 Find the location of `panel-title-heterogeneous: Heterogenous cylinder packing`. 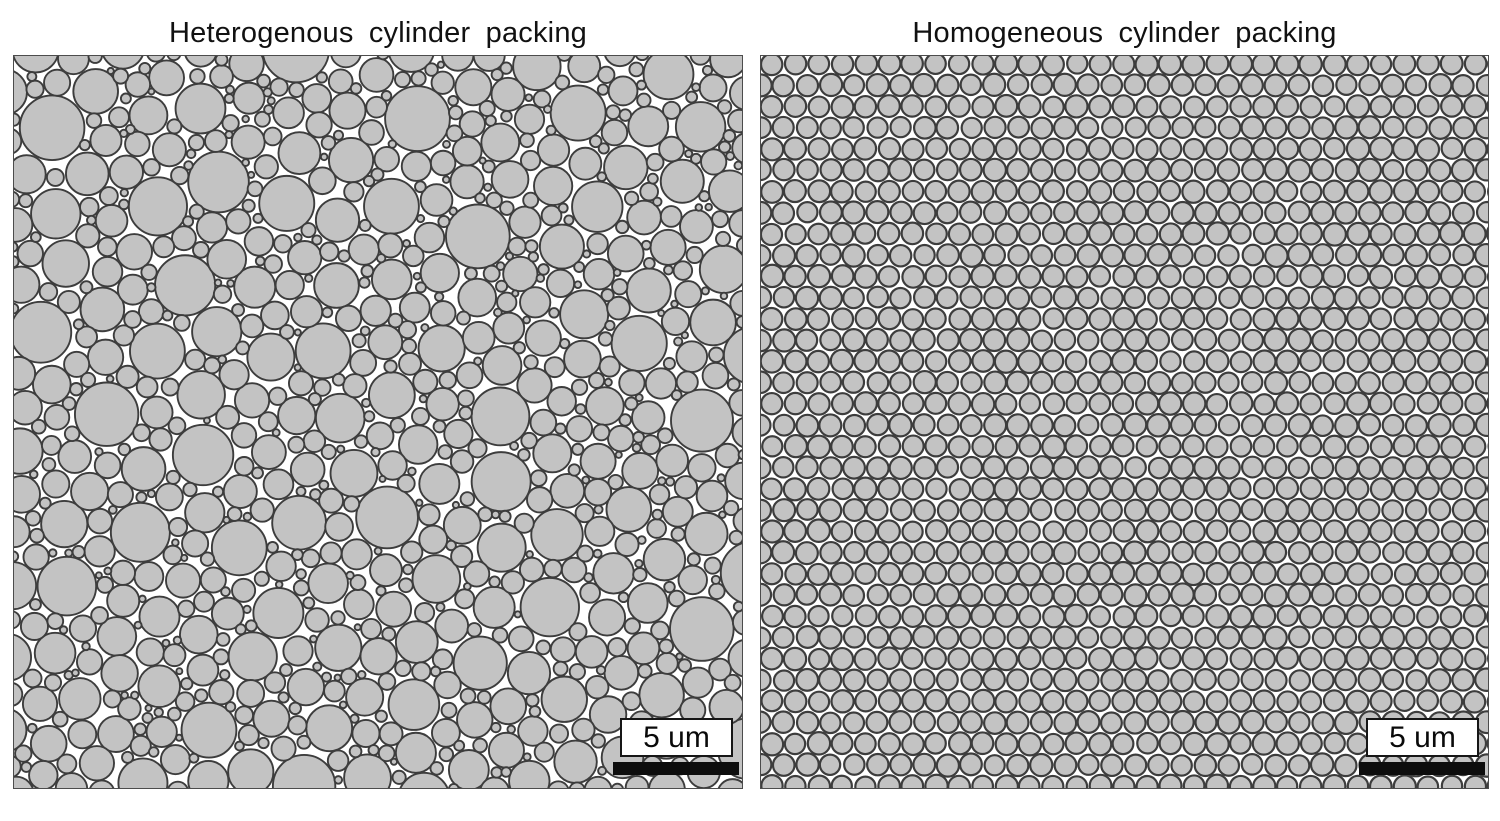

panel-title-heterogeneous: Heterogenous cylinder packing is located at coordinates (378, 33).